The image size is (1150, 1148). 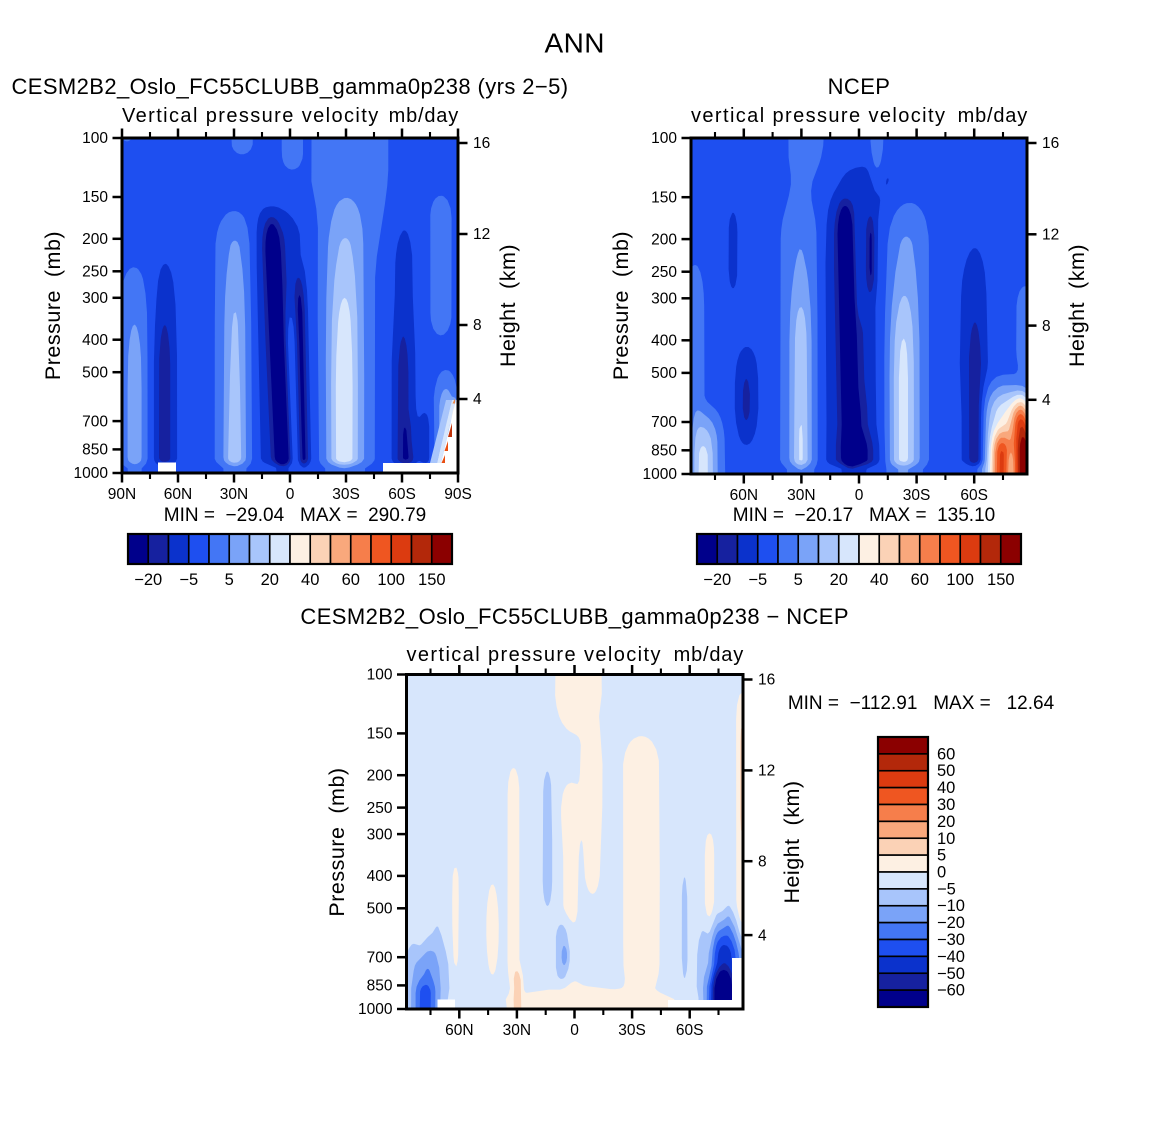 What do you see at coordinates (946, 771) in the screenshot?
I see `svg-text: 50` at bounding box center [946, 771].